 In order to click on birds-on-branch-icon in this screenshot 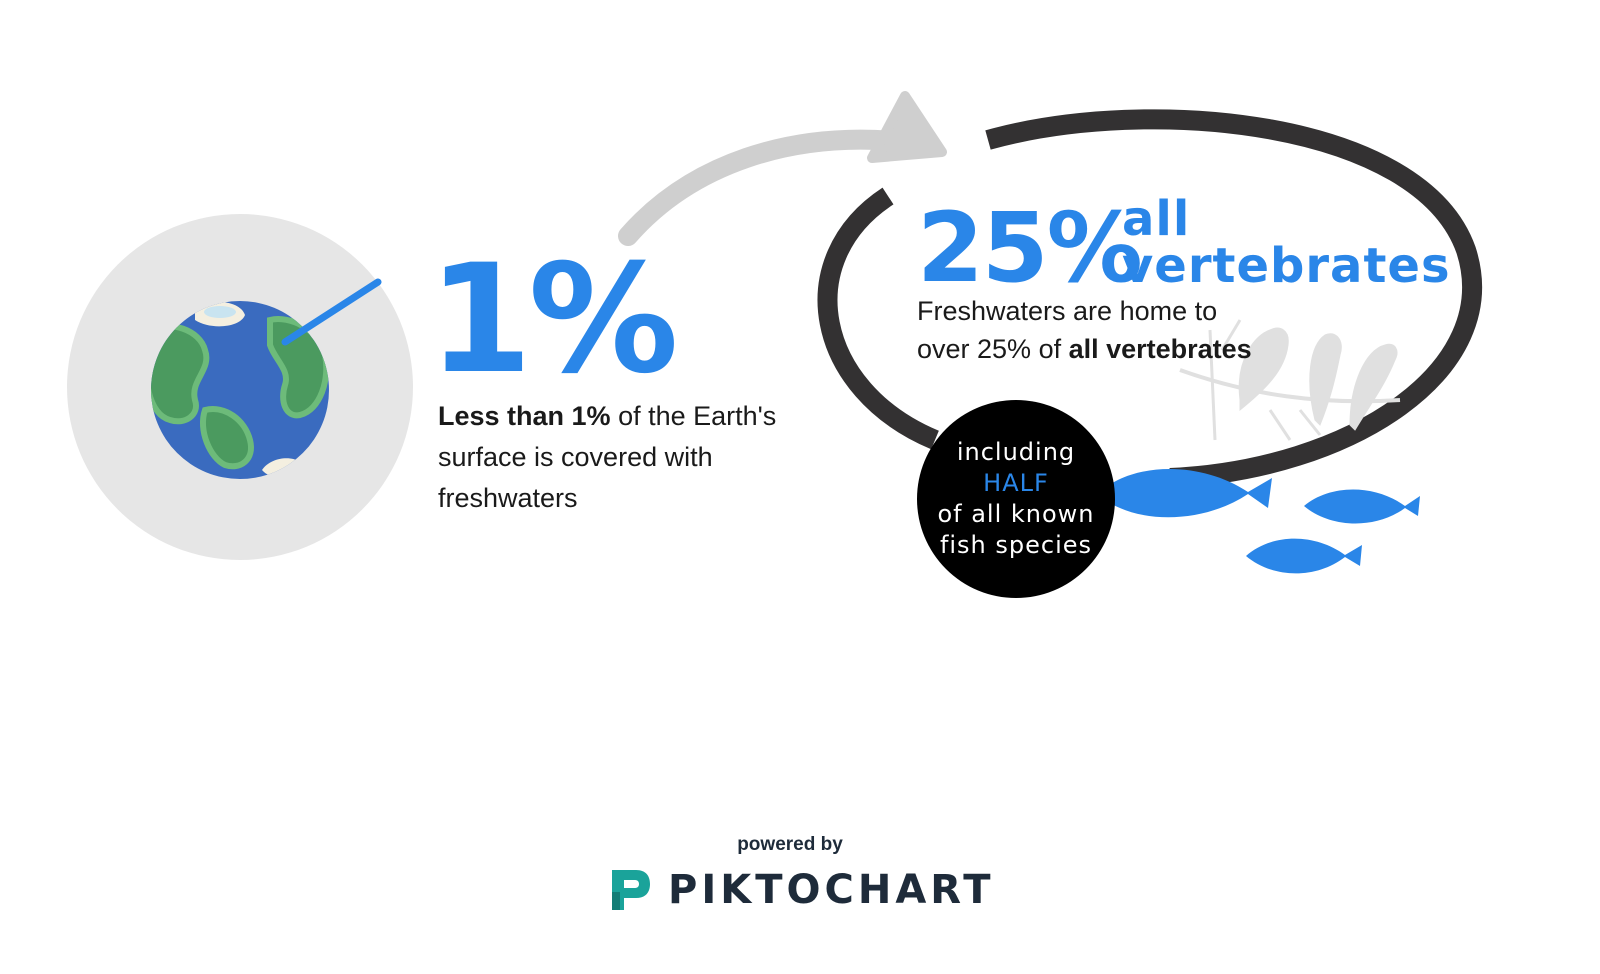, I will do `click(1290, 380)`.